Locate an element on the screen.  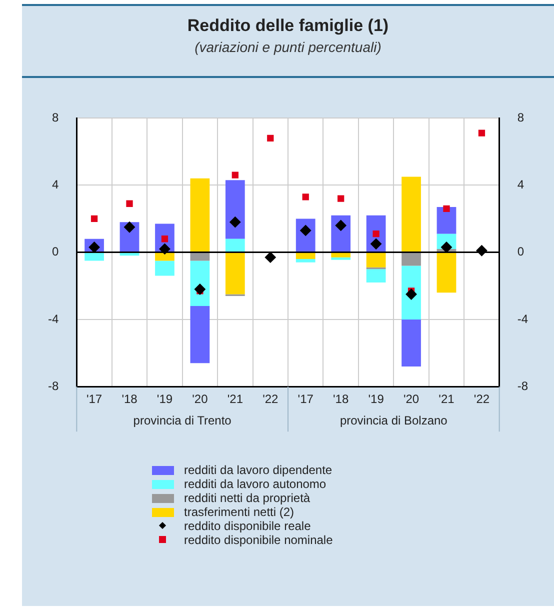
y-tick-label: -4 is located at coordinates (53, 319).